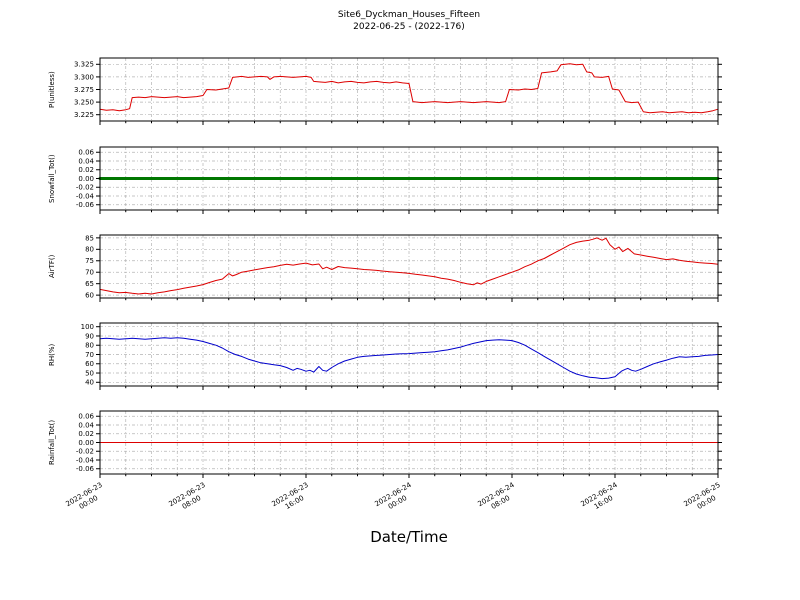 Image resolution: width=800 pixels, height=600 pixels. Describe the element at coordinates (84, 65) in the screenshot. I see `svg-text: 3.325` at that location.